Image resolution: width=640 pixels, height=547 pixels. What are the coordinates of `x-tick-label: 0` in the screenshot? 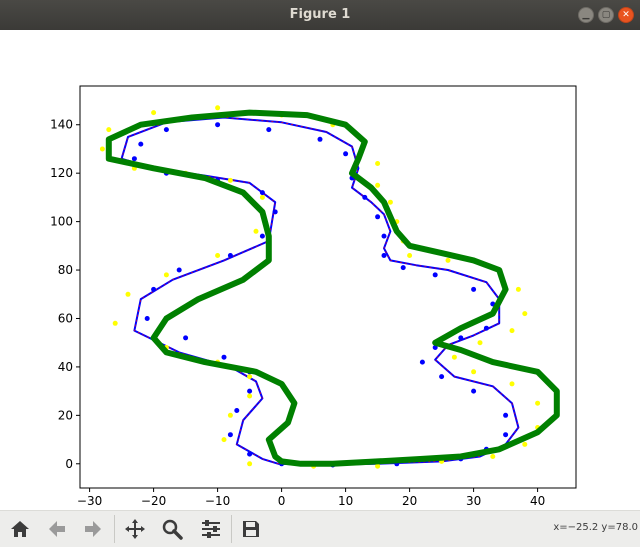 It's located at (282, 501).